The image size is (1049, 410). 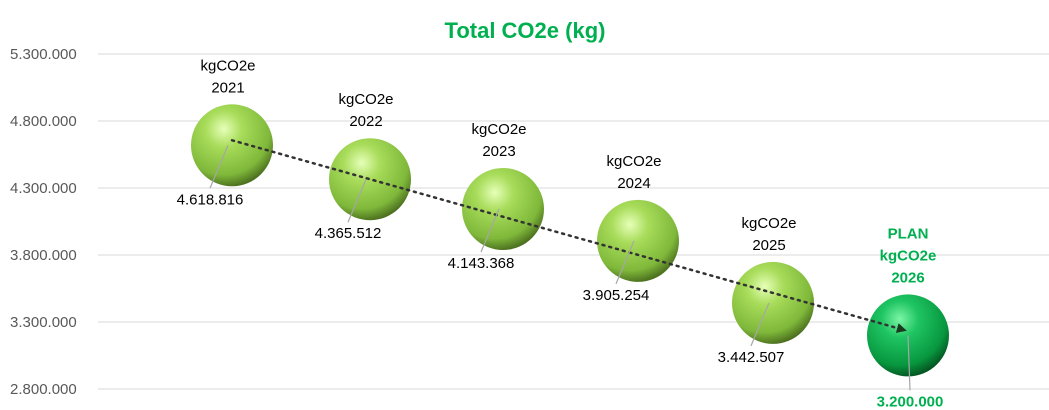 I want to click on value-label: 4.143.368, so click(x=481, y=263).